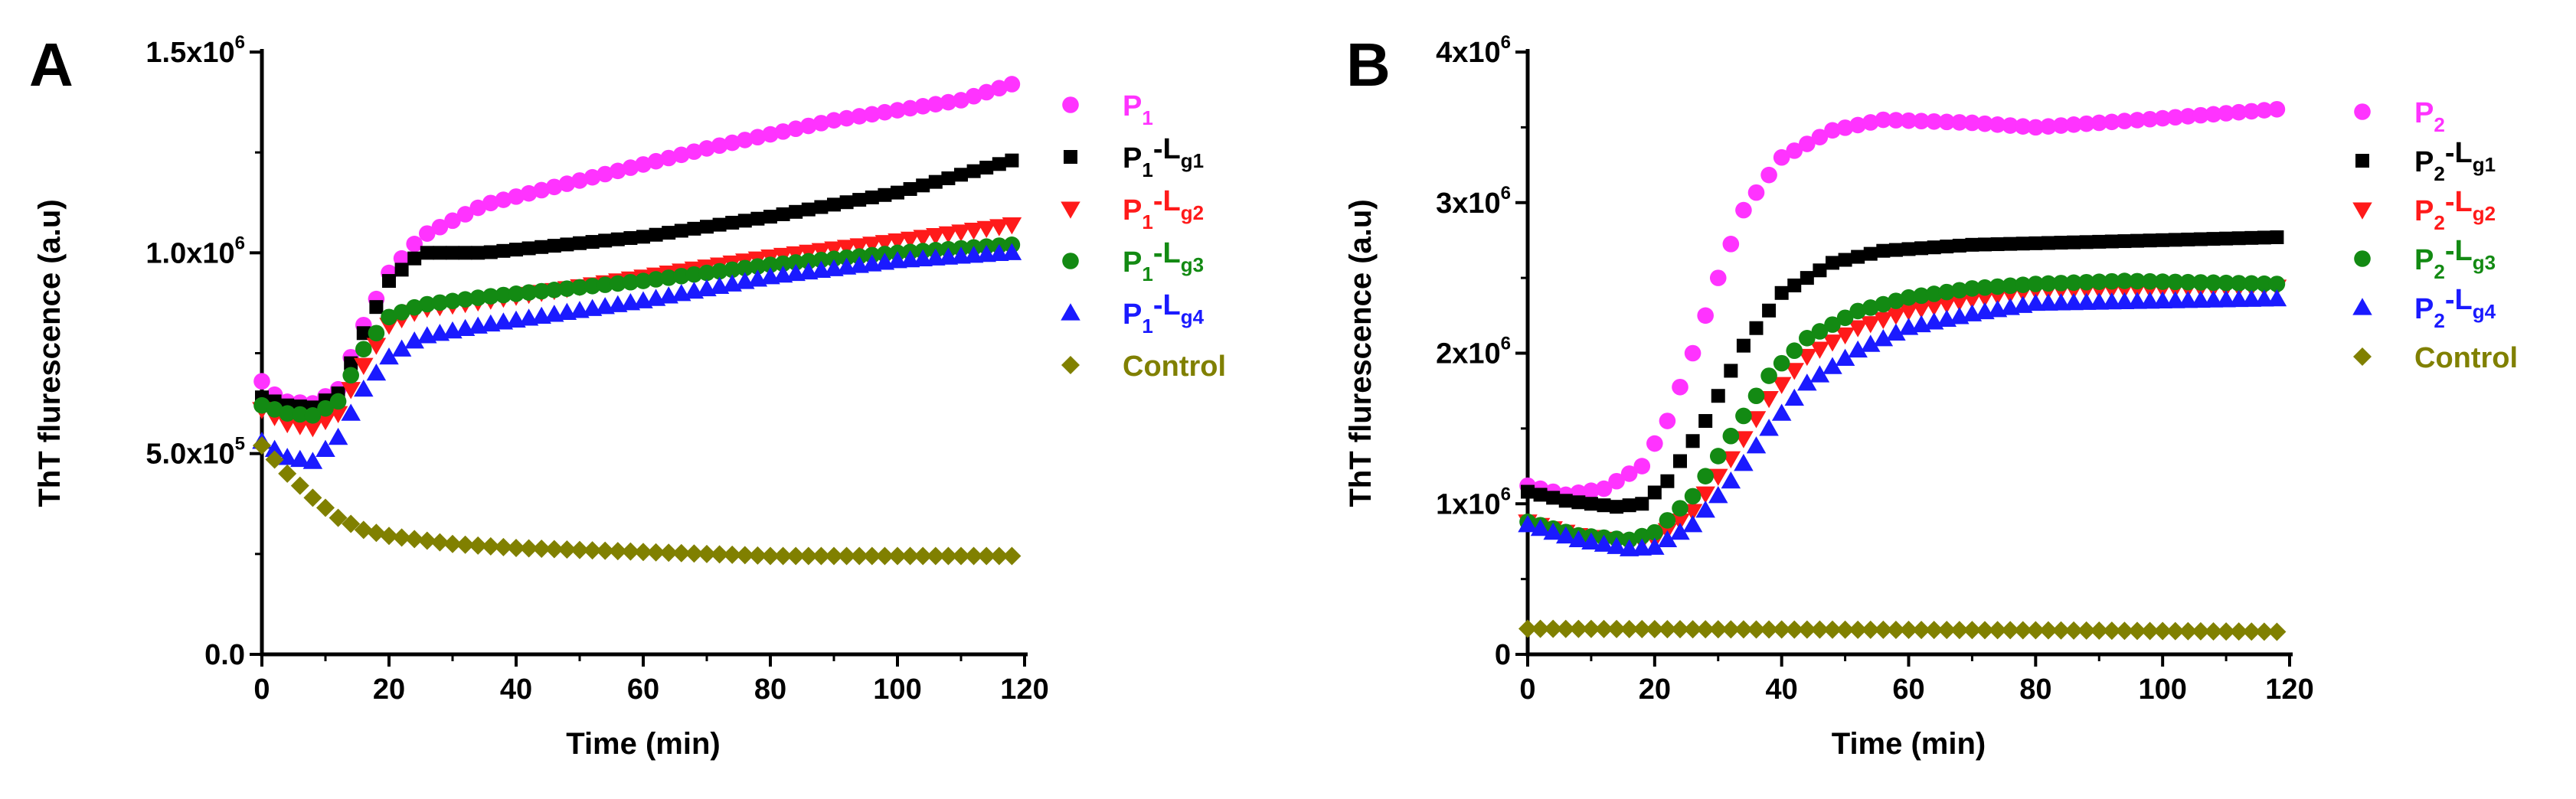 Image resolution: width=2576 pixels, height=799 pixels. What do you see at coordinates (195, 251) in the screenshot?
I see `y-tick-label: 1.0x10⁶` at bounding box center [195, 251].